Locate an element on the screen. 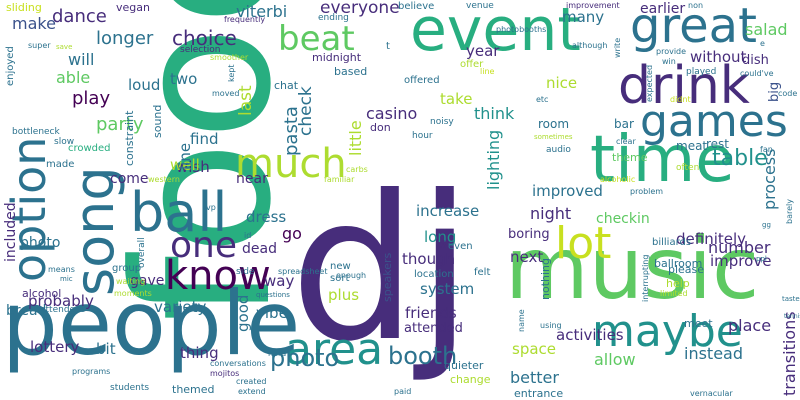 The image size is (800, 400). word-bar: bar is located at coordinates (624, 124).